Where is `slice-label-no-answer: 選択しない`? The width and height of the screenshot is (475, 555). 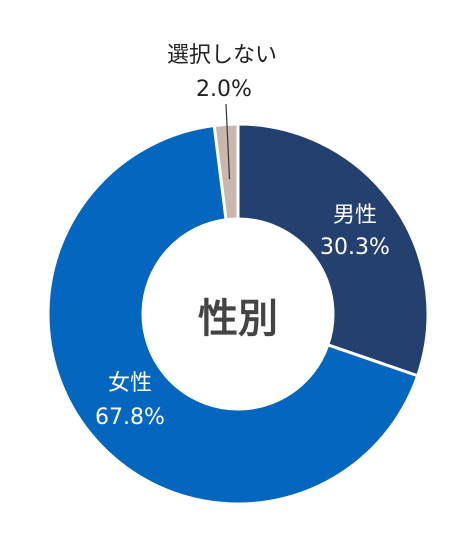 slice-label-no-answer: 選択しない is located at coordinates (222, 55).